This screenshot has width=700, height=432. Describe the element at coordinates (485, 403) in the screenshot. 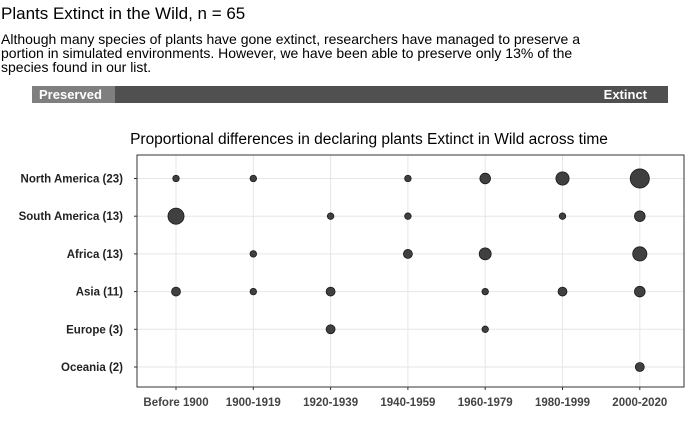

I see `x-tick-label: 1960-1979` at that location.